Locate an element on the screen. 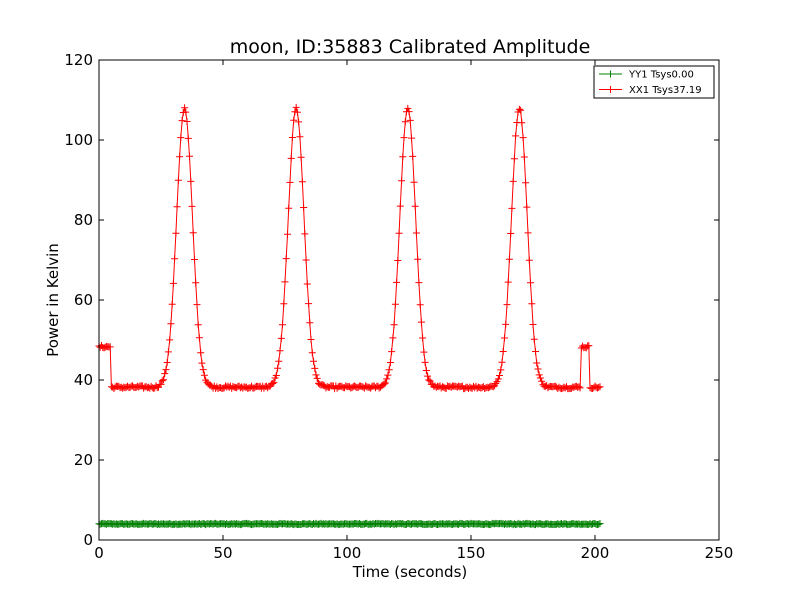  series-markers is located at coordinates (349, 524).